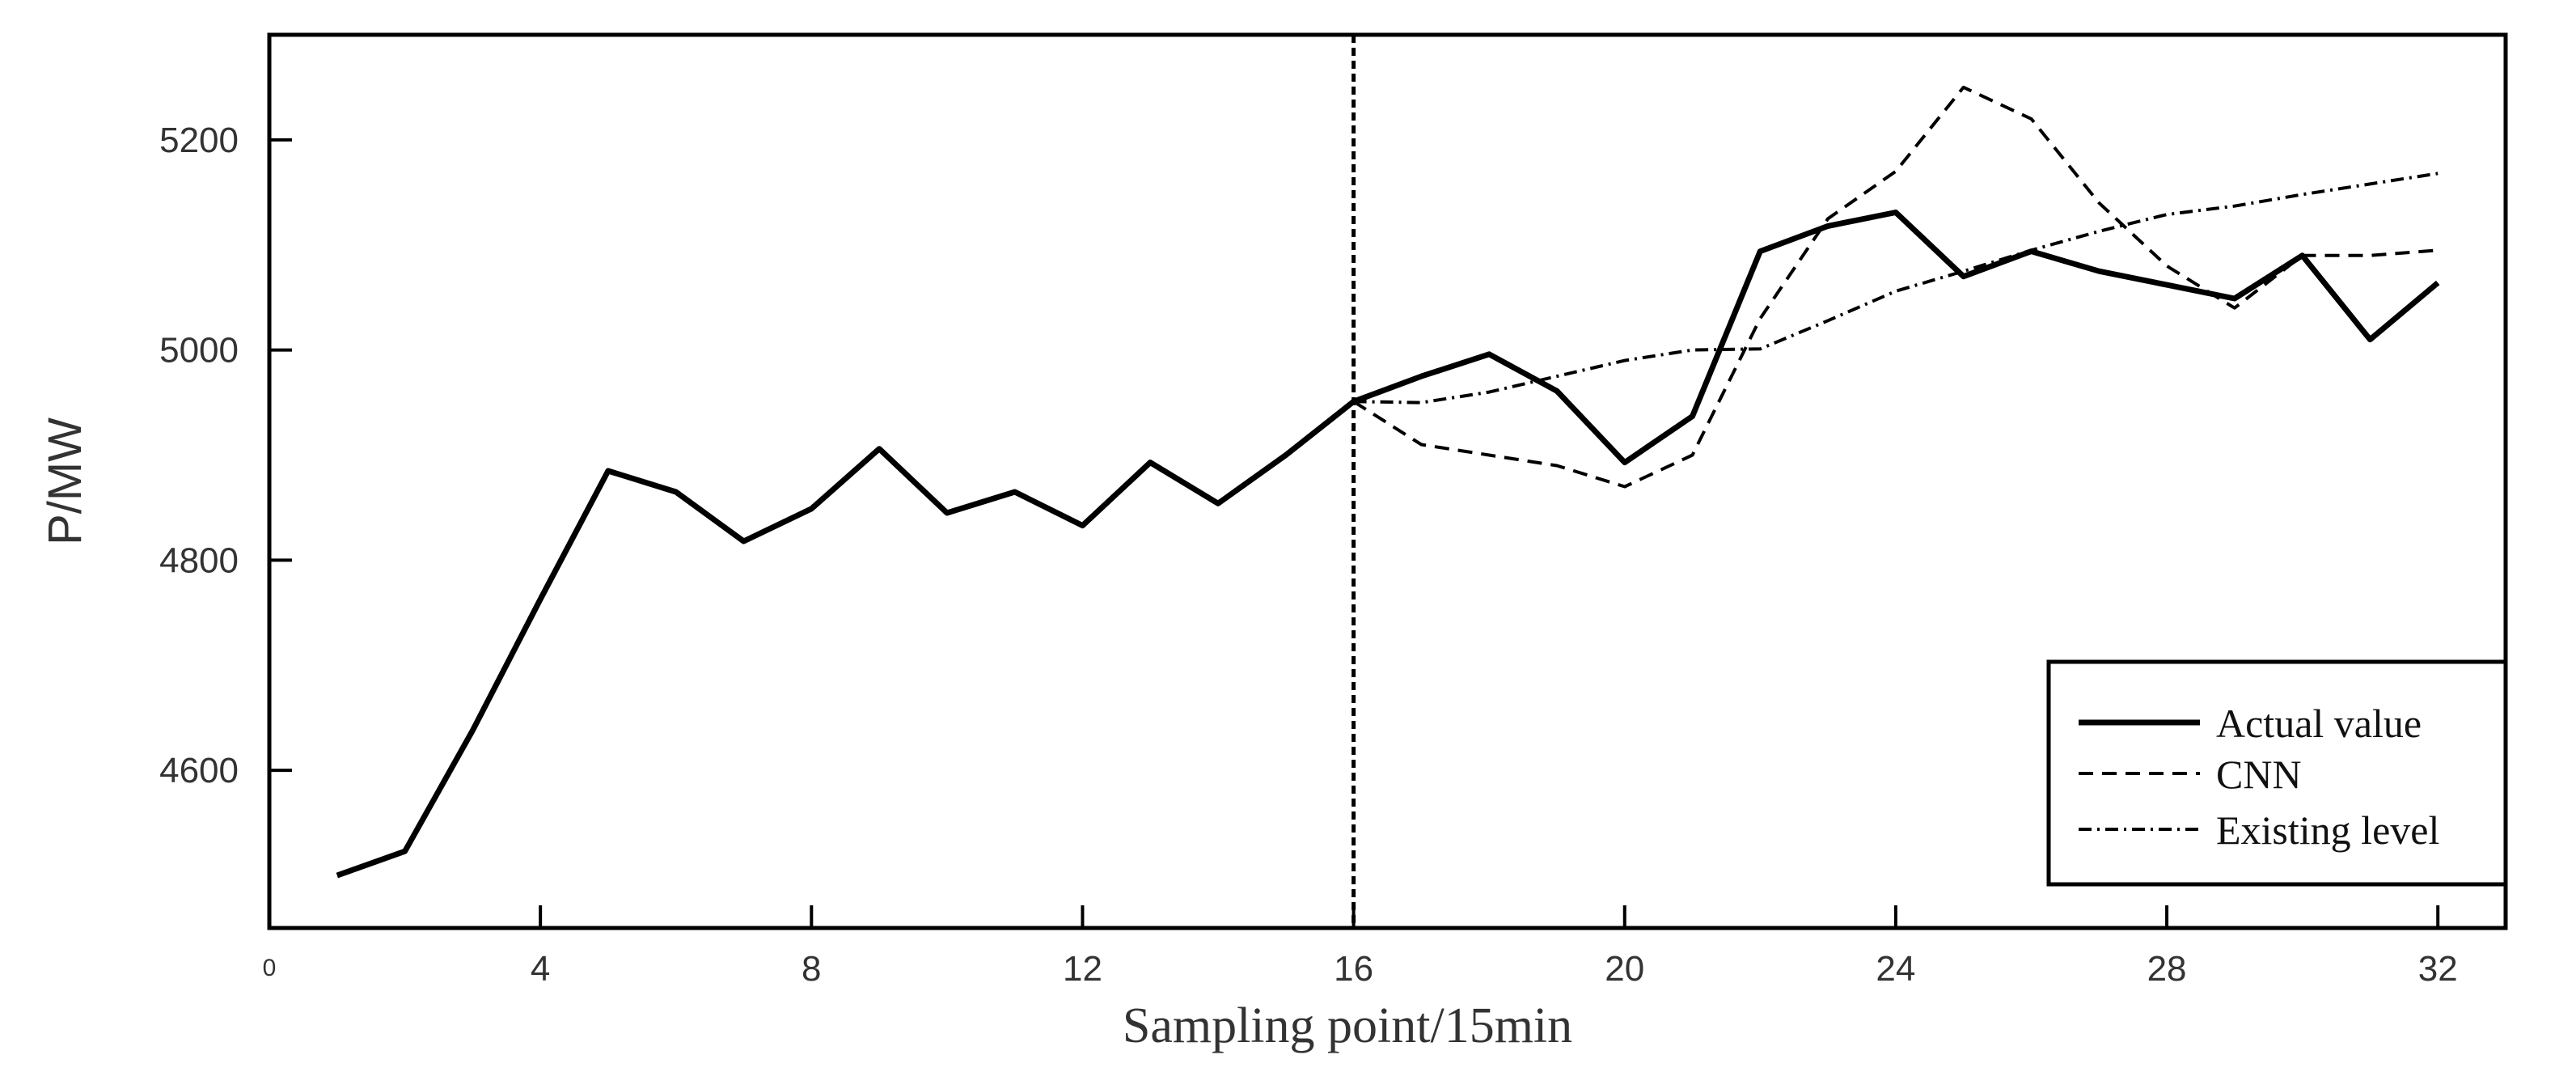 This screenshot has width=2576, height=1072. What do you see at coordinates (1360, 947) in the screenshot?
I see `x-axis-ticks: 0 4 8 12 16 20 24 28 32` at bounding box center [1360, 947].